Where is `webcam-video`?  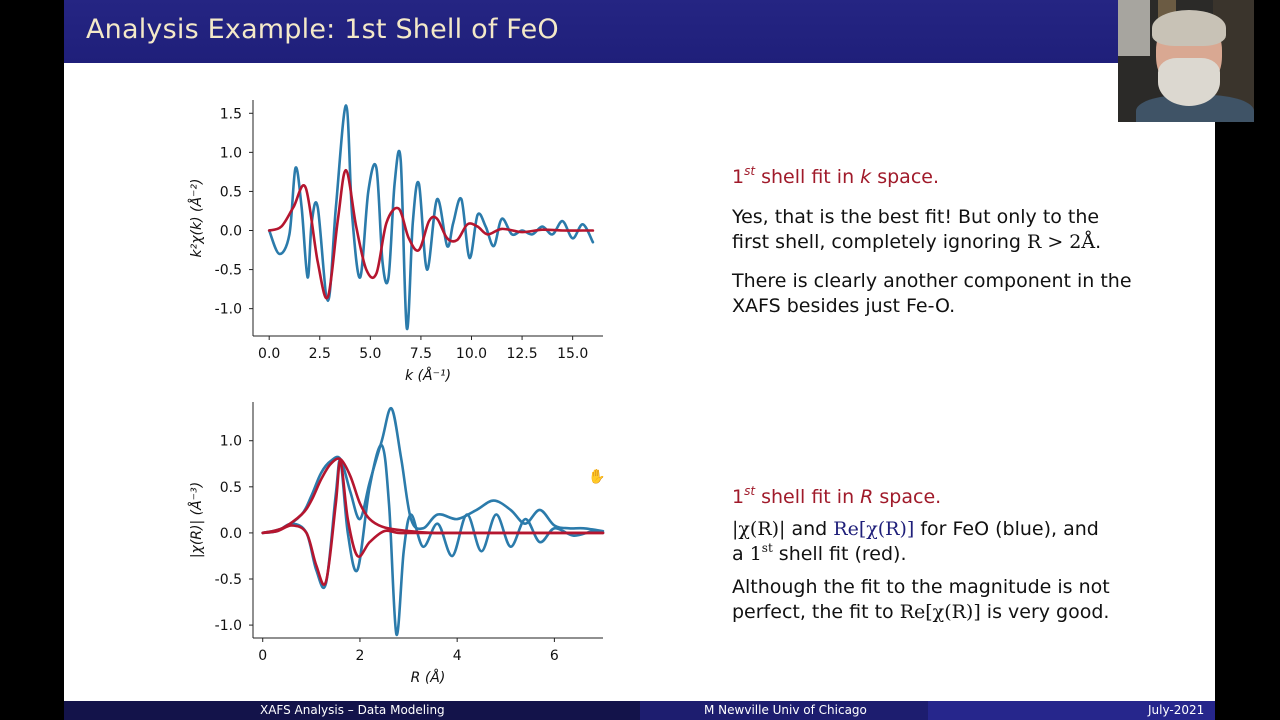 webcam-video is located at coordinates (1186, 61).